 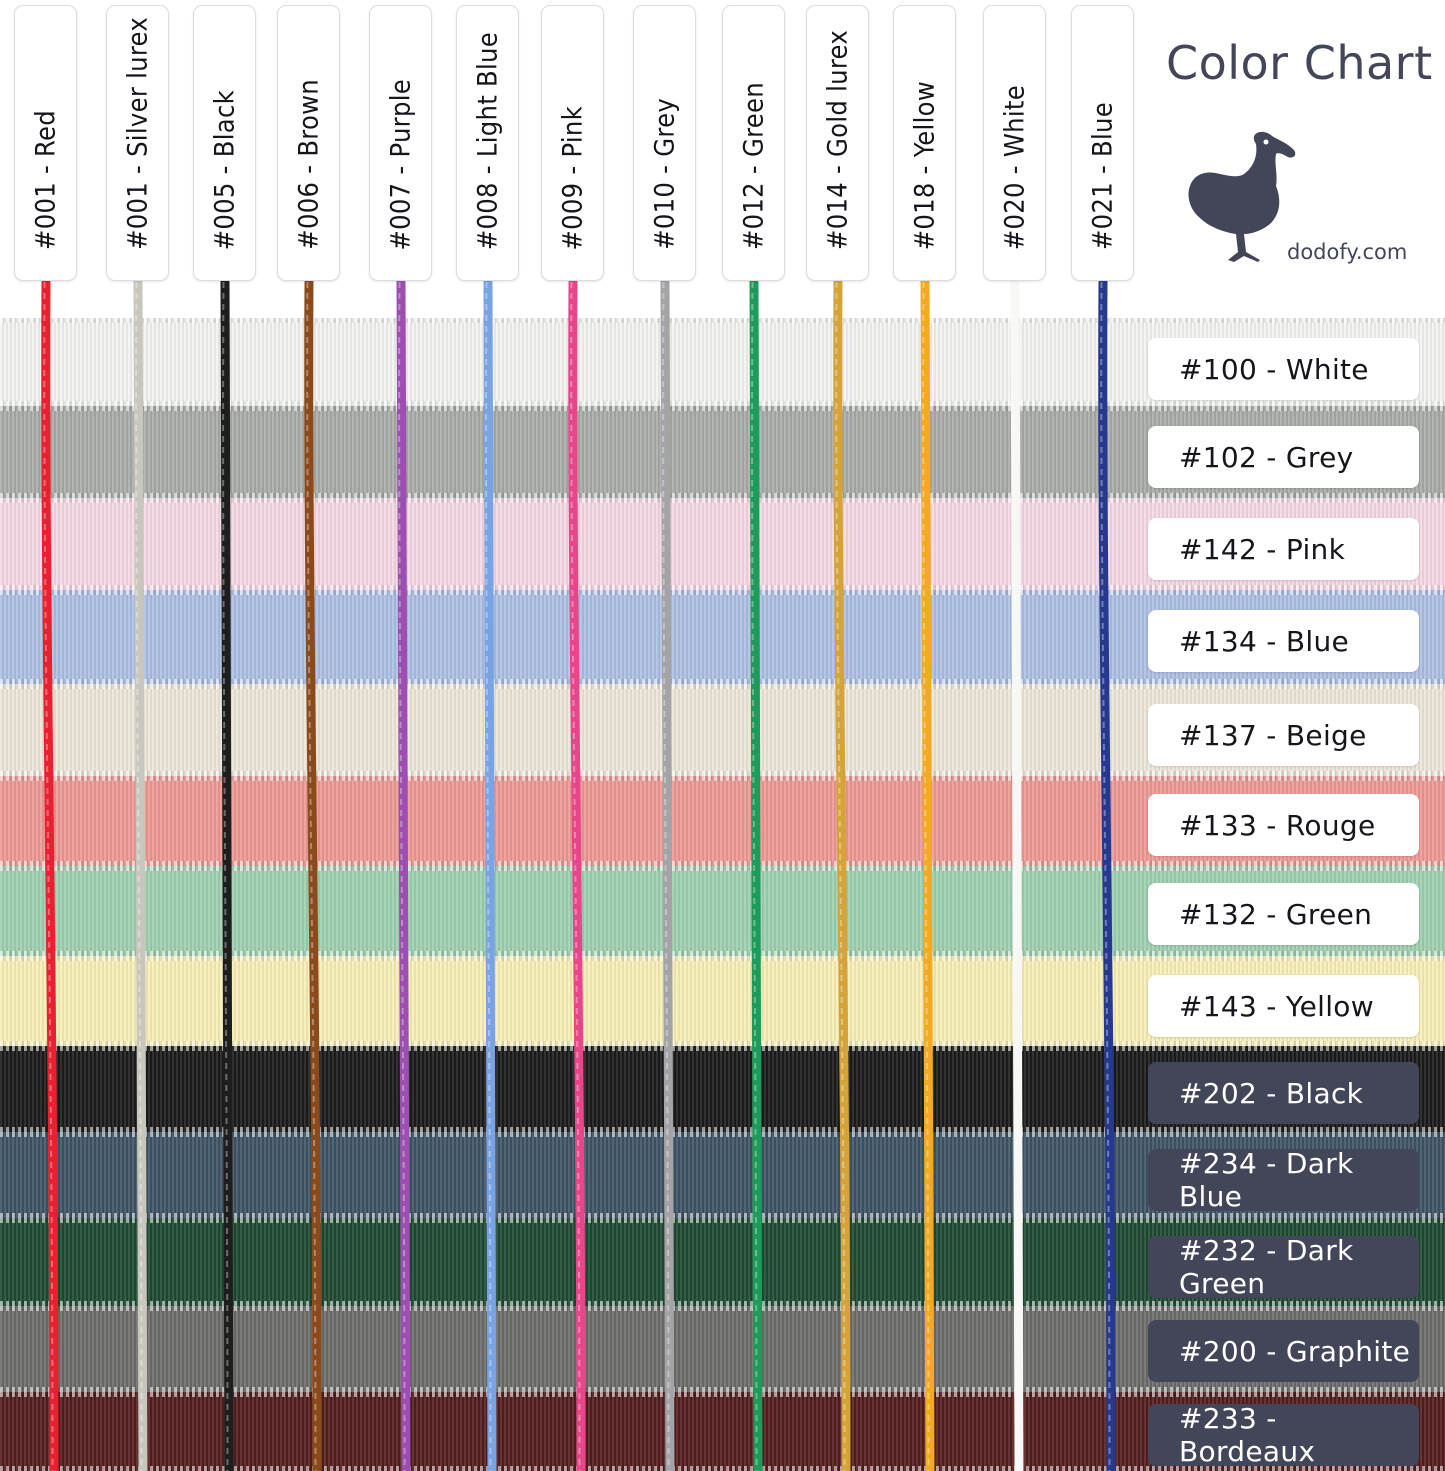 I want to click on ribbon-label: #234 - Dark Blue, so click(x=1283, y=1180).